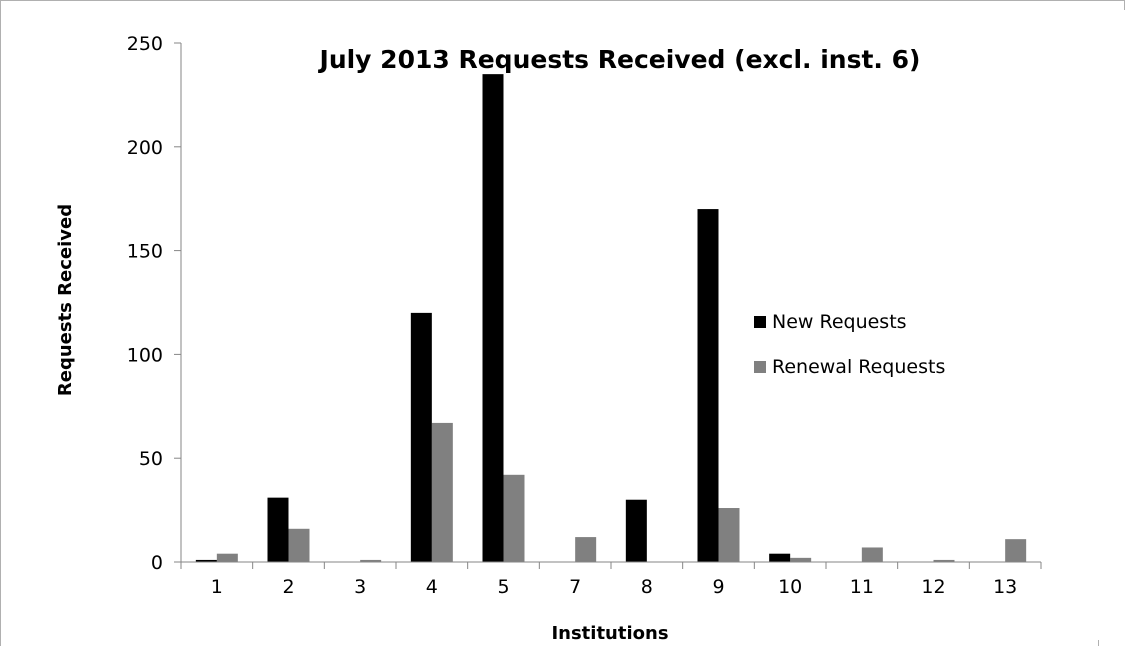  I want to click on x-axis-title: Institutions, so click(609, 633).